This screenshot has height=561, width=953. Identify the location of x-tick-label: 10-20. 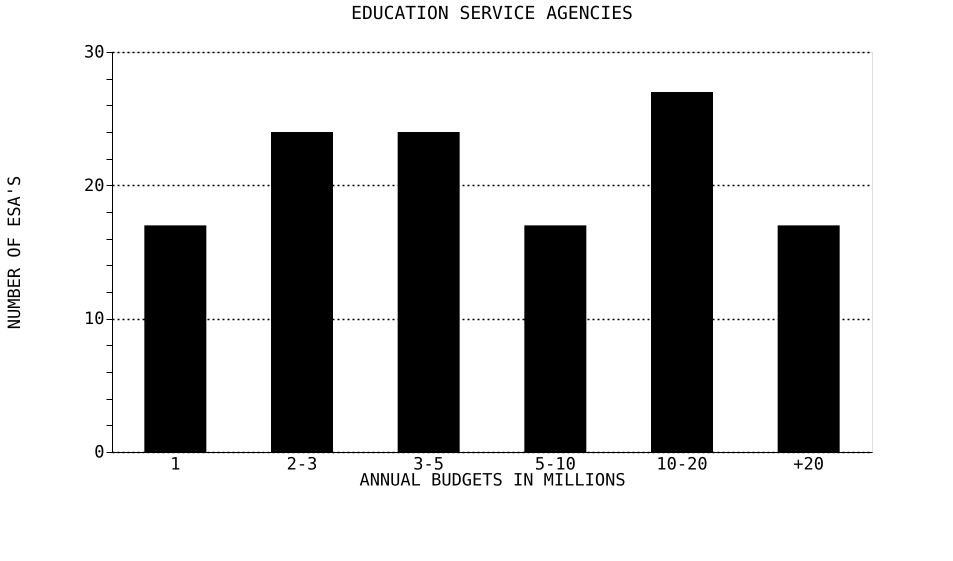
(682, 464).